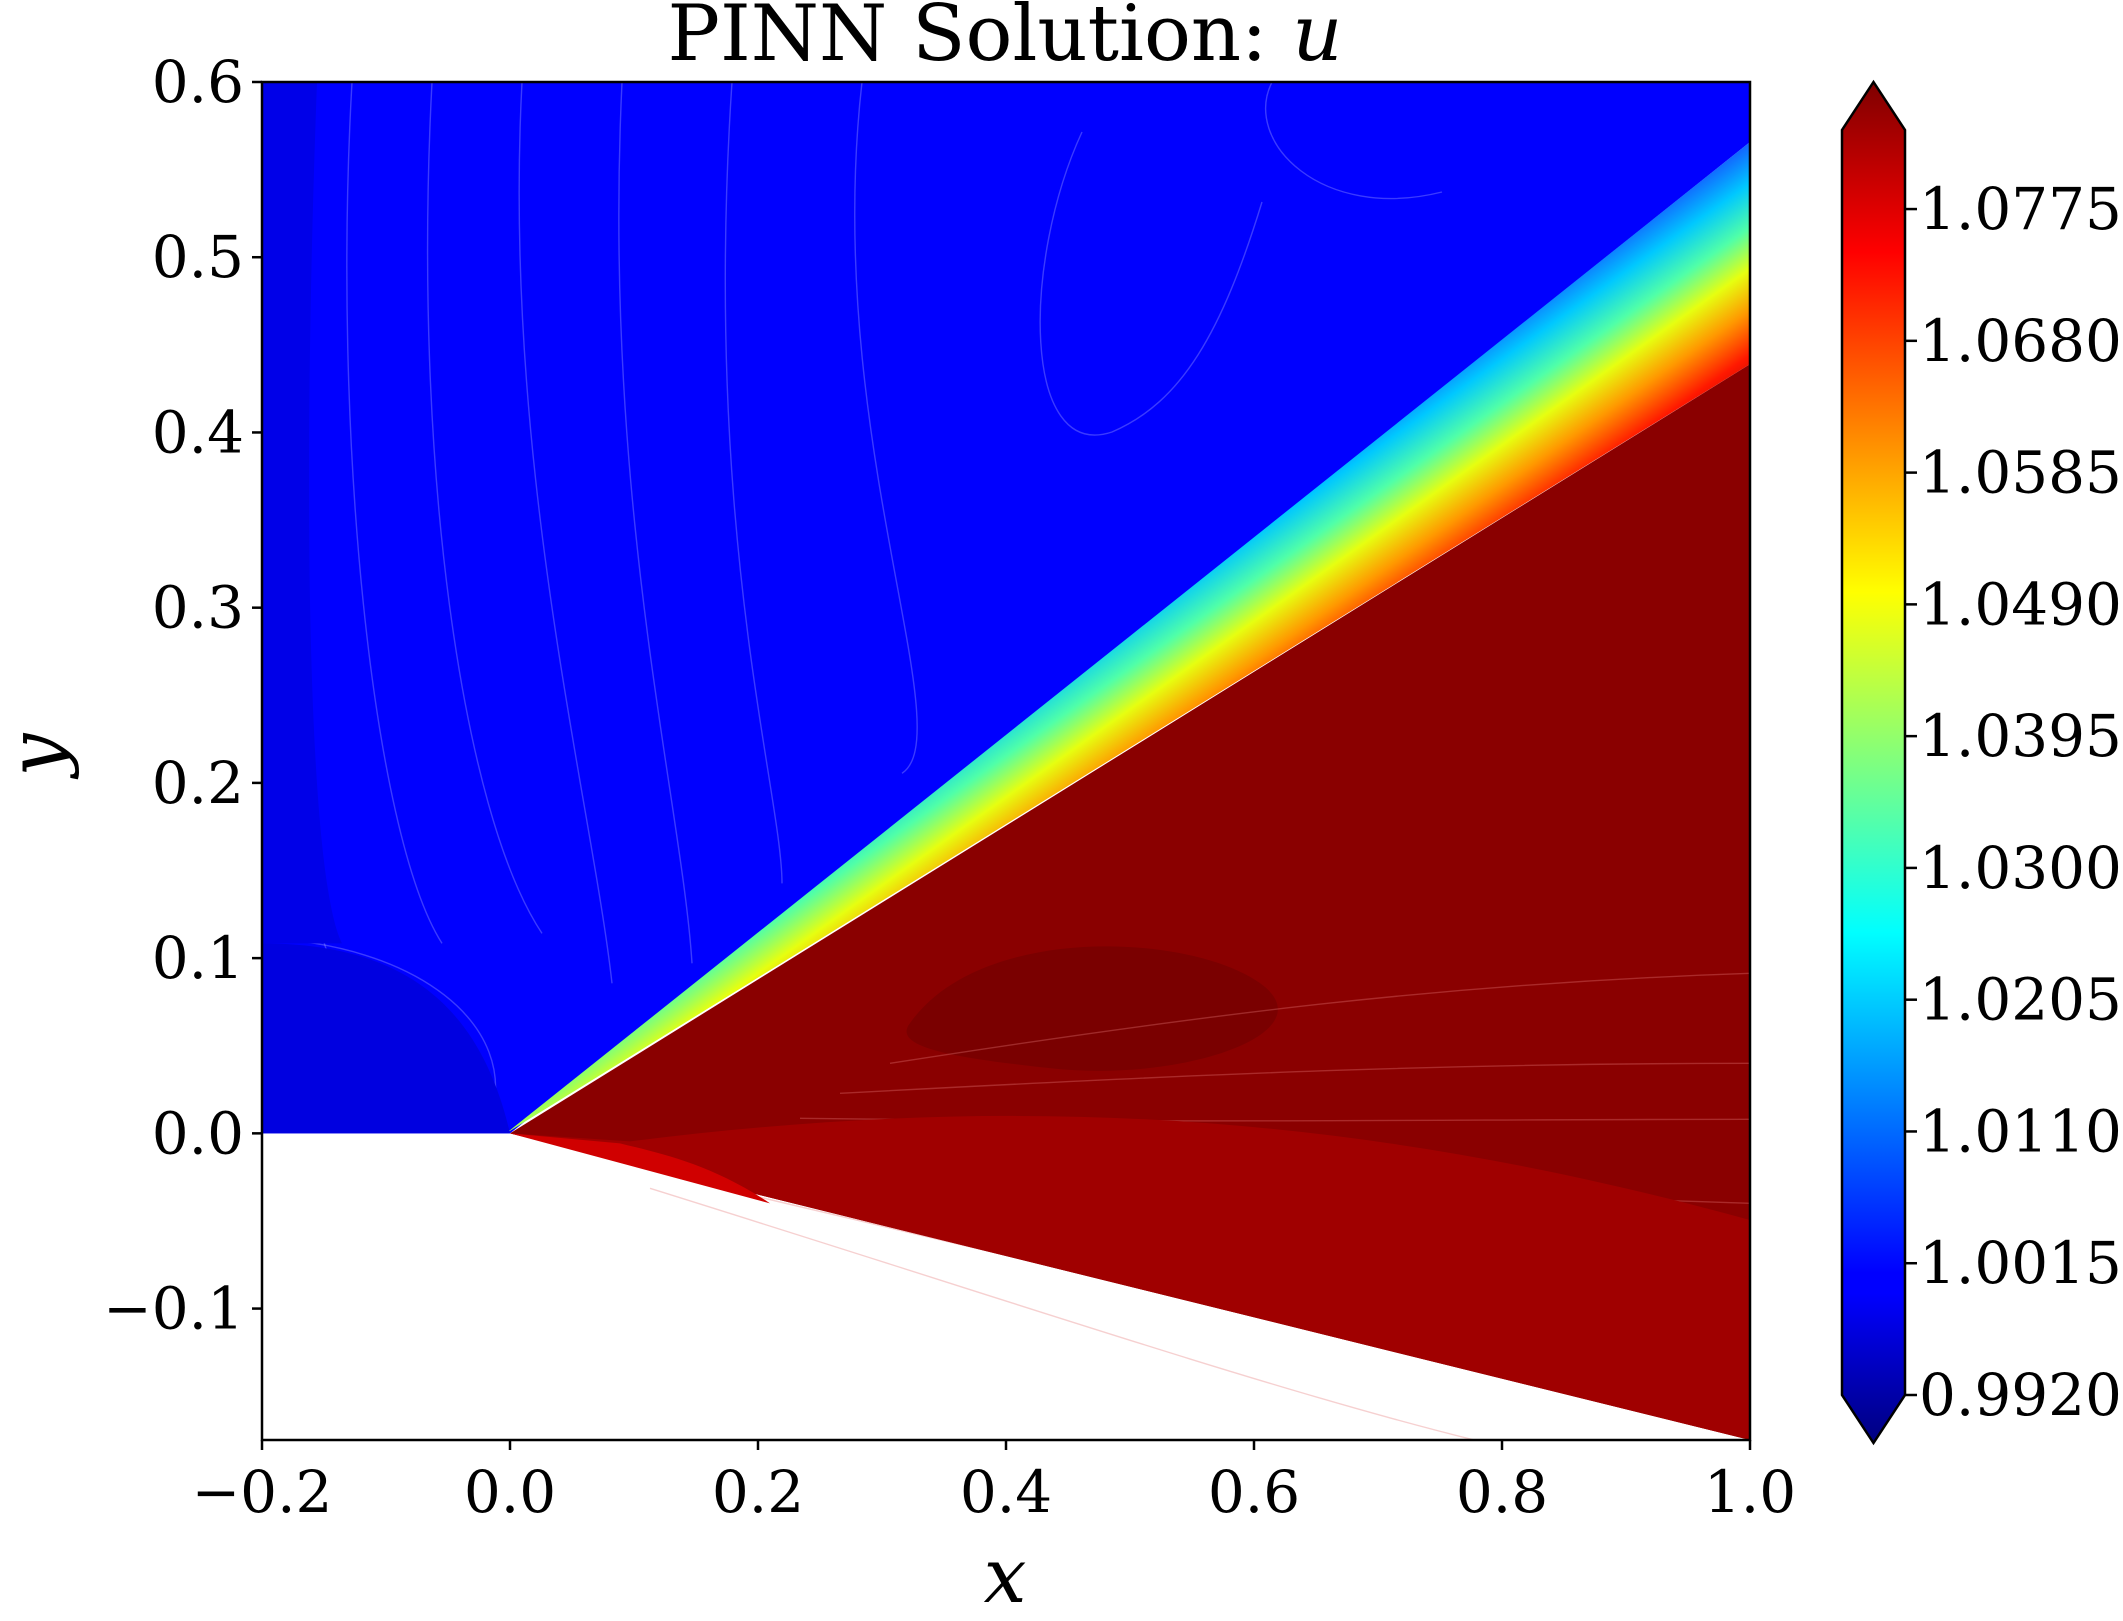  What do you see at coordinates (1092, 1008) in the screenshot?
I see `downstream-core-lobe` at bounding box center [1092, 1008].